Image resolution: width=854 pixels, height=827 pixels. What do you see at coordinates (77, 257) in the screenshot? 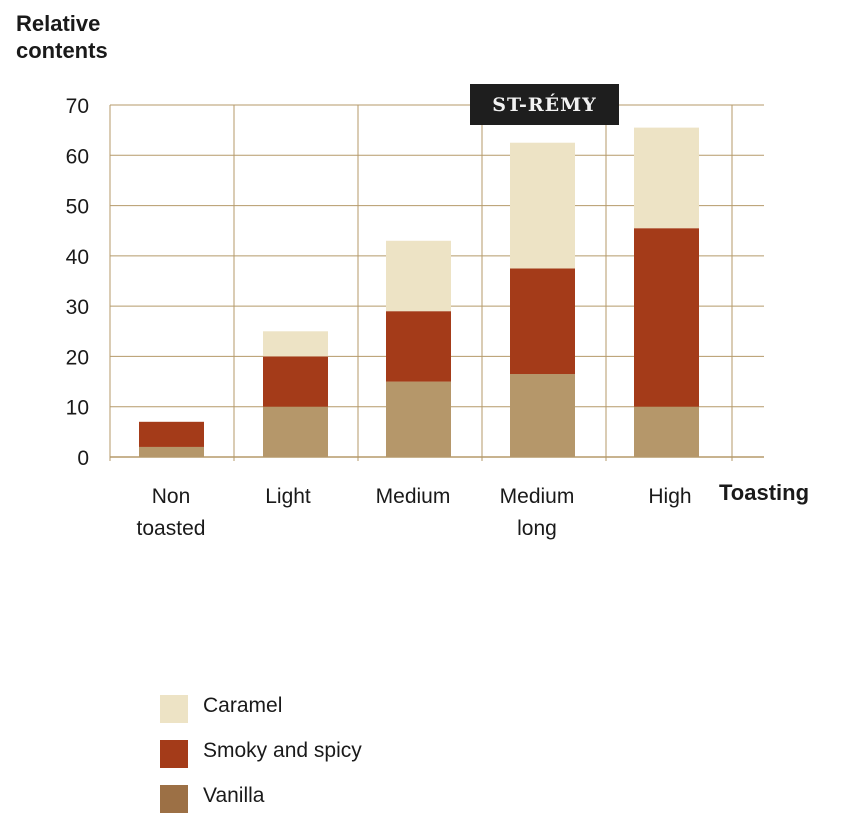
I see `y-tick-label-40: 40` at bounding box center [77, 257].